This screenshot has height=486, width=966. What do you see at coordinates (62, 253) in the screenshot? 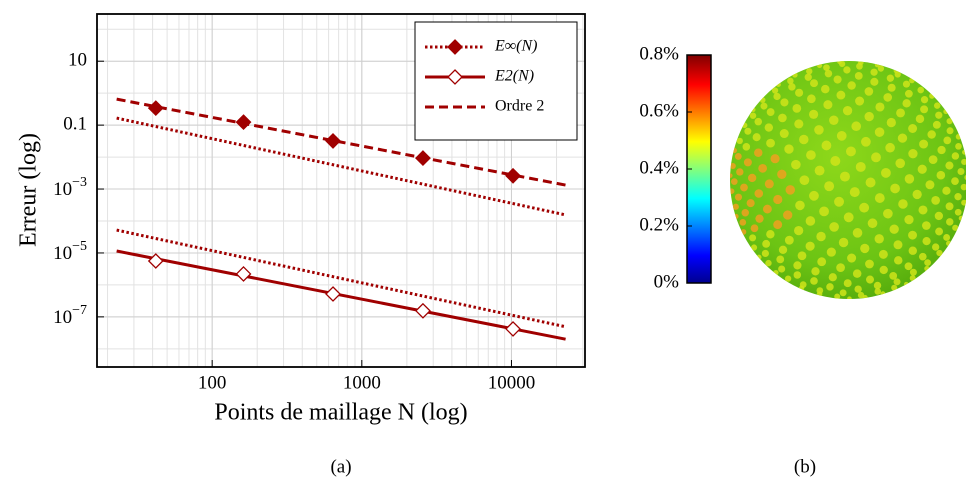
I see `tick-base: 10` at bounding box center [62, 253].